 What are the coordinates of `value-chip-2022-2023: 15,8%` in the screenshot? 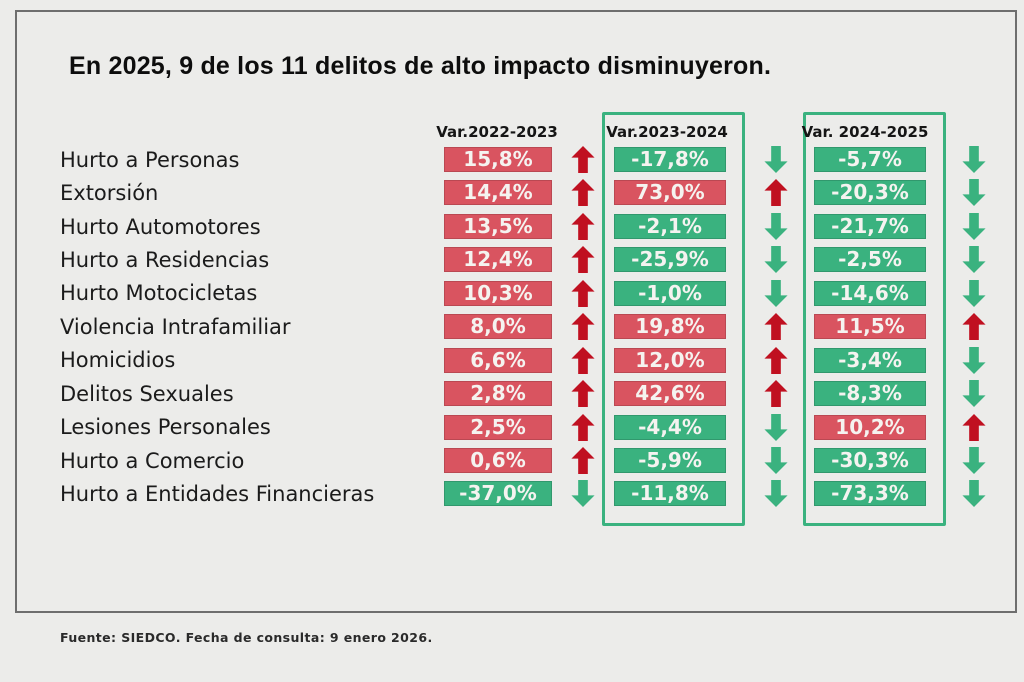 It's located at (498, 159).